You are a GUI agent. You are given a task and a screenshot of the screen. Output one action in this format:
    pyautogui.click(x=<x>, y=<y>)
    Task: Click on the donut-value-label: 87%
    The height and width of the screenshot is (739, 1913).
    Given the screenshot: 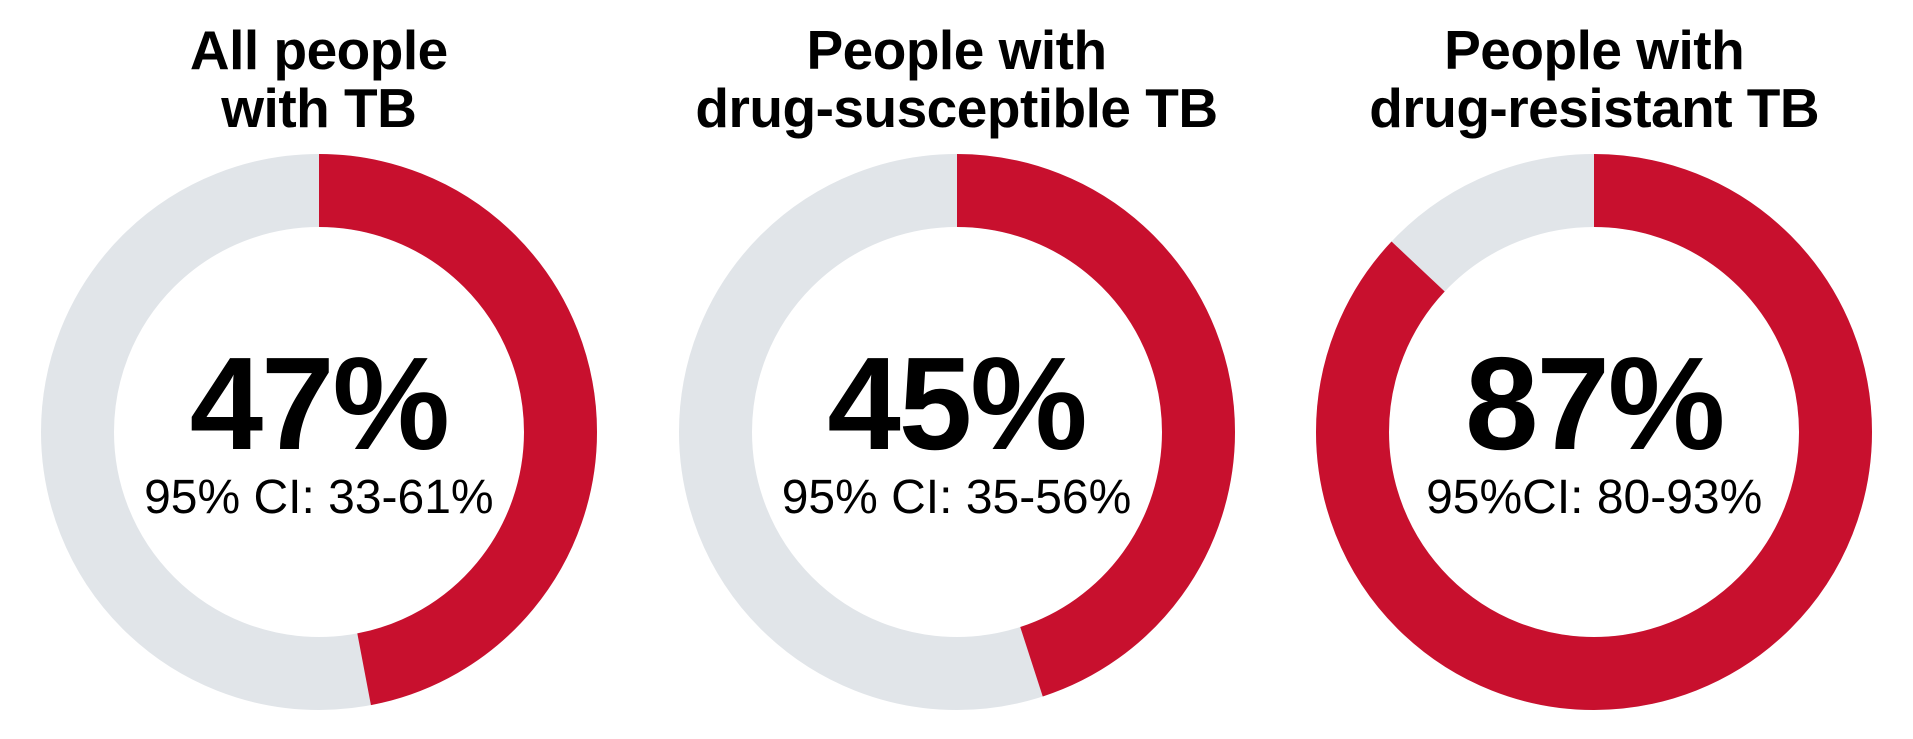 What is the action you would take?
    pyautogui.click(x=1595, y=404)
    